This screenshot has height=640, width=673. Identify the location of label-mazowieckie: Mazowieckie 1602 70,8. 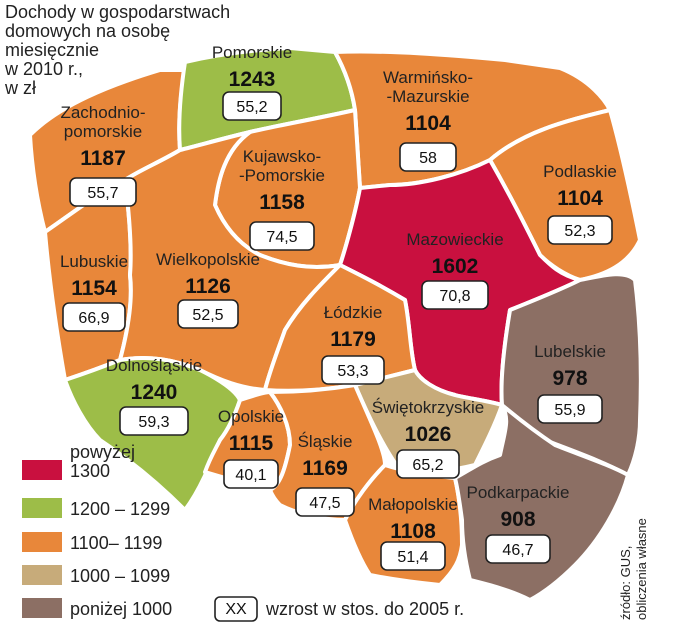
(455, 270).